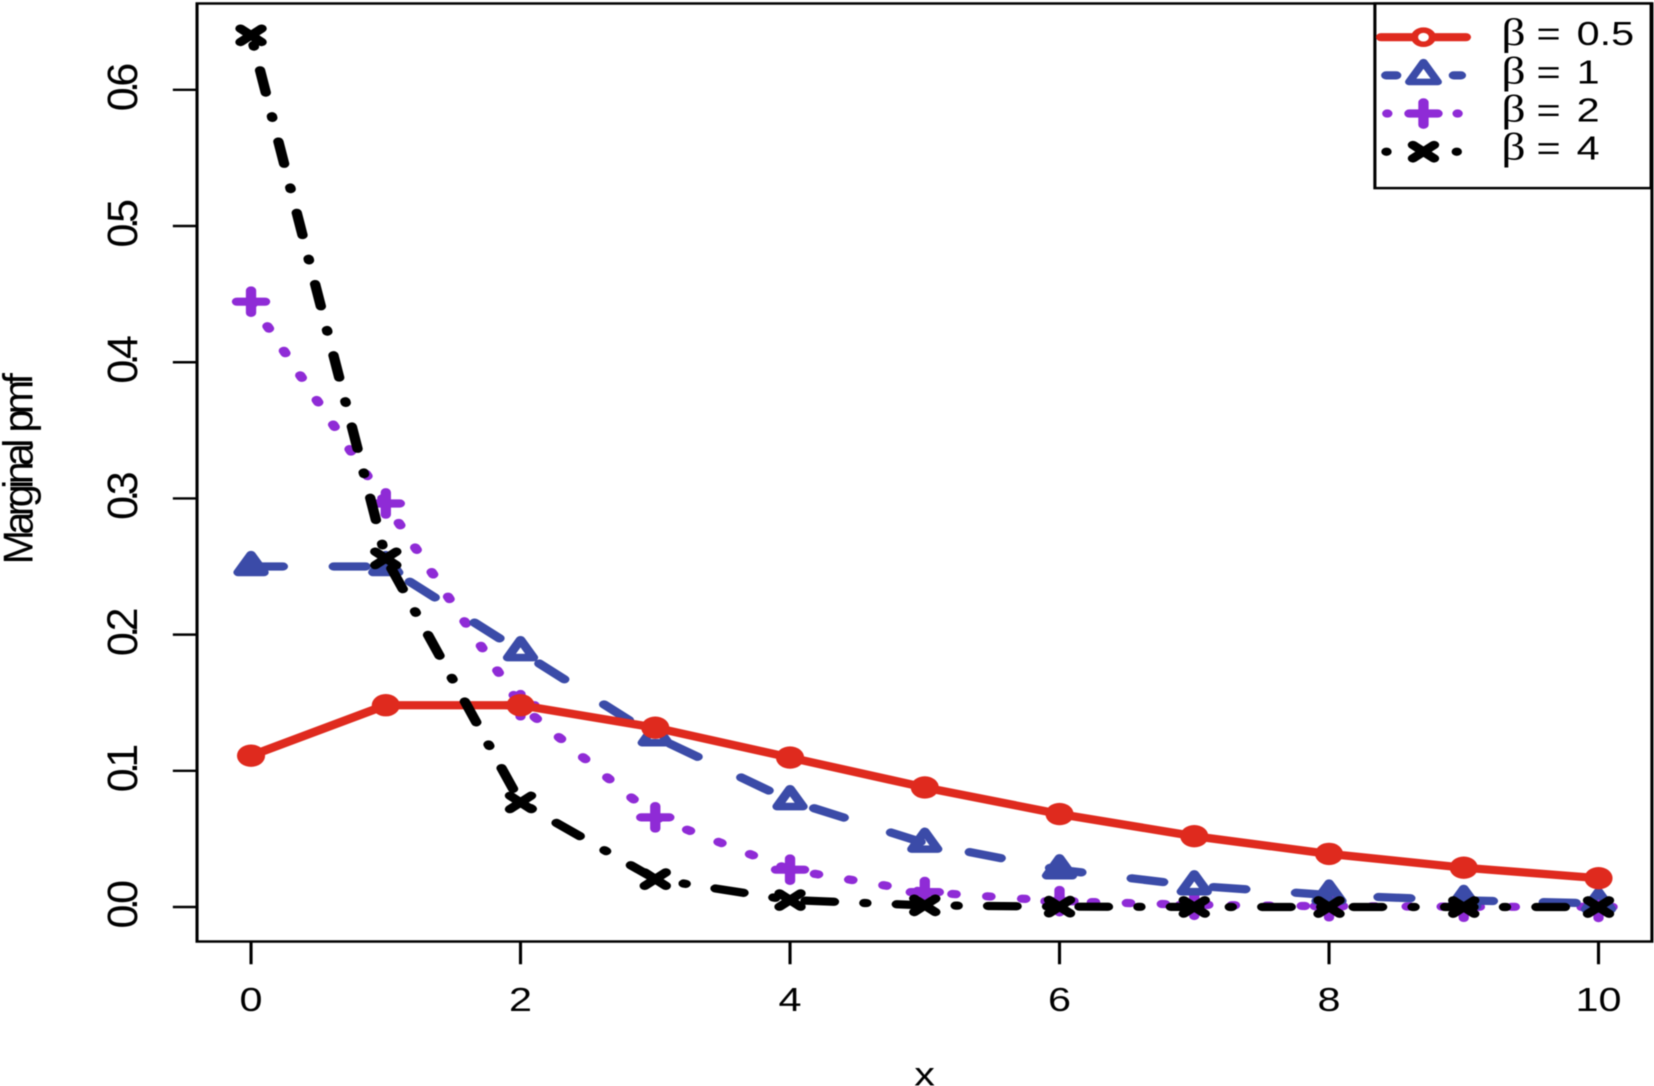 Image resolution: width=1654 pixels, height=1086 pixels. I want to click on svg-text: 0.5, so click(123, 224).